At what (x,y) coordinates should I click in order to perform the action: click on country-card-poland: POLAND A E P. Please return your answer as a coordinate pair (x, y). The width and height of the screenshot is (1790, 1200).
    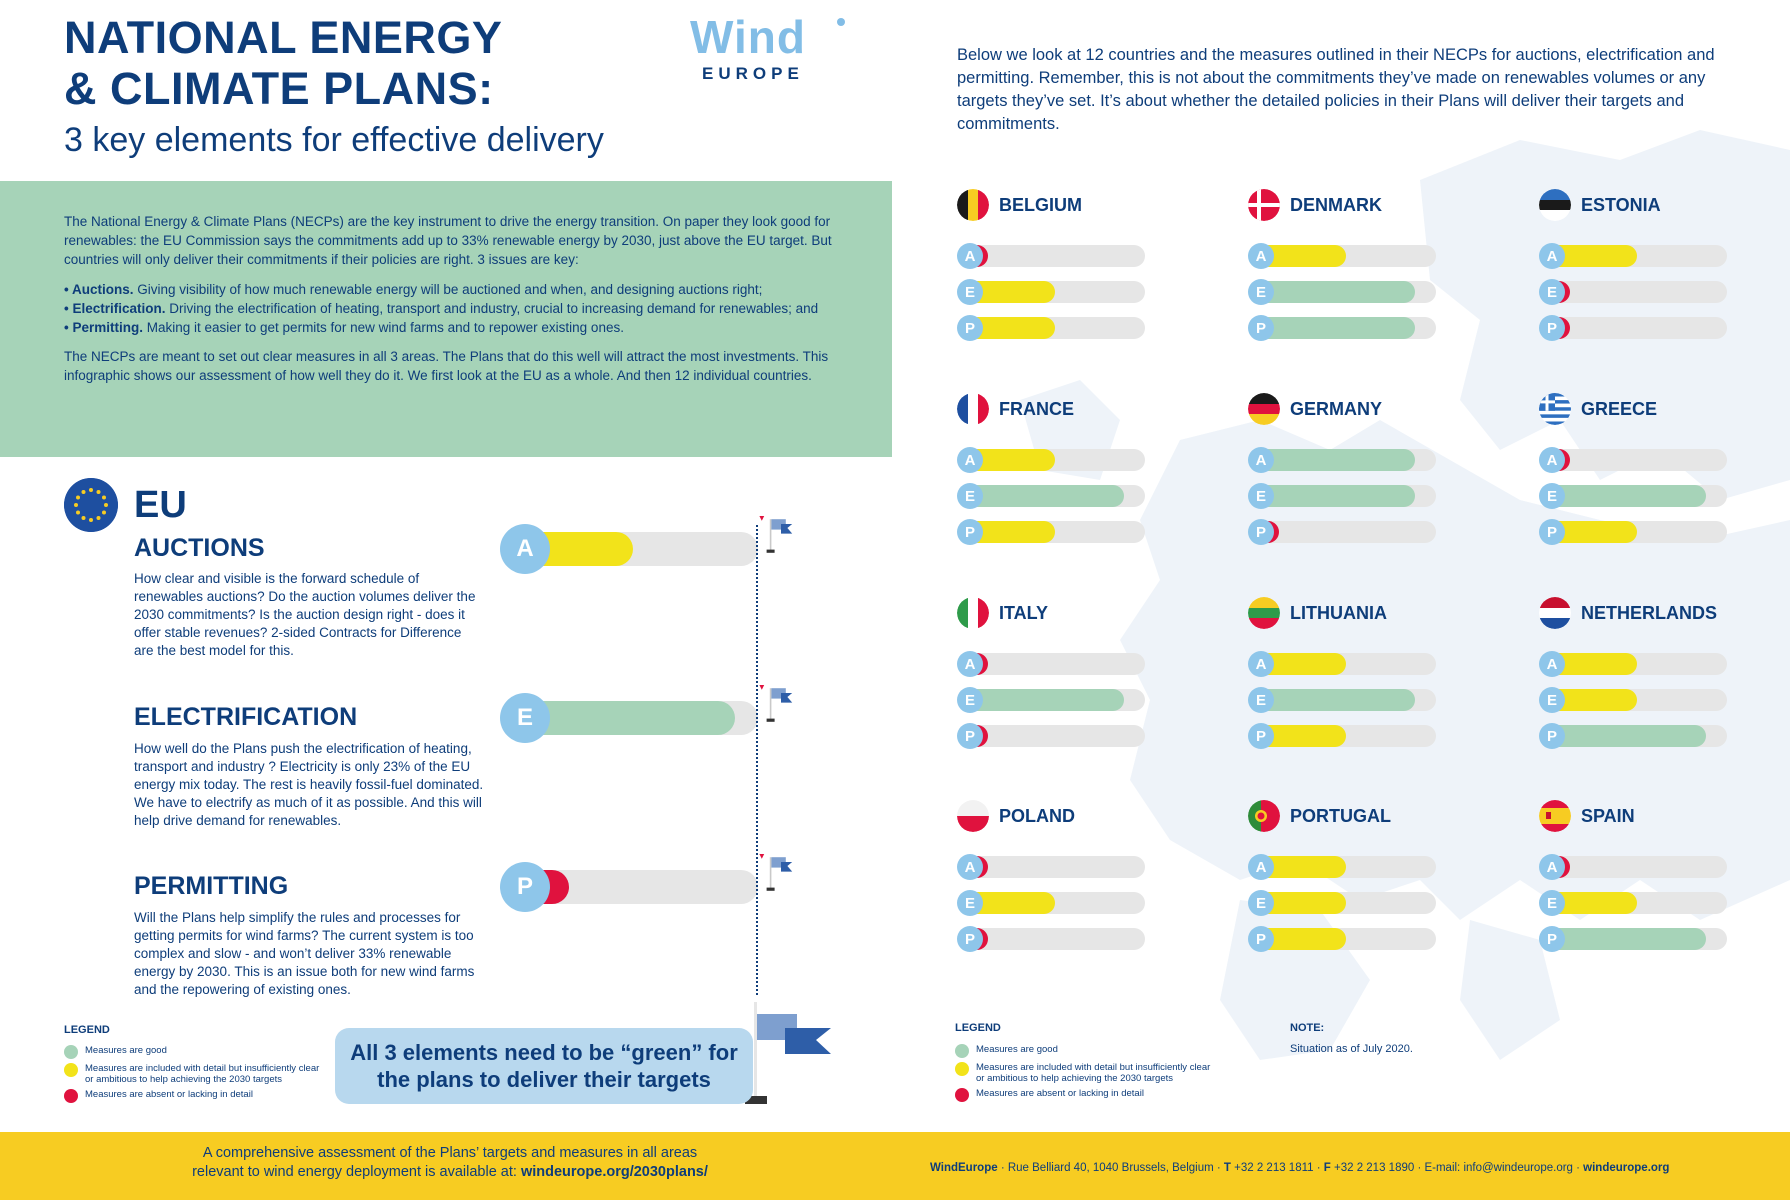
    Looking at the image, I should click on (1057, 885).